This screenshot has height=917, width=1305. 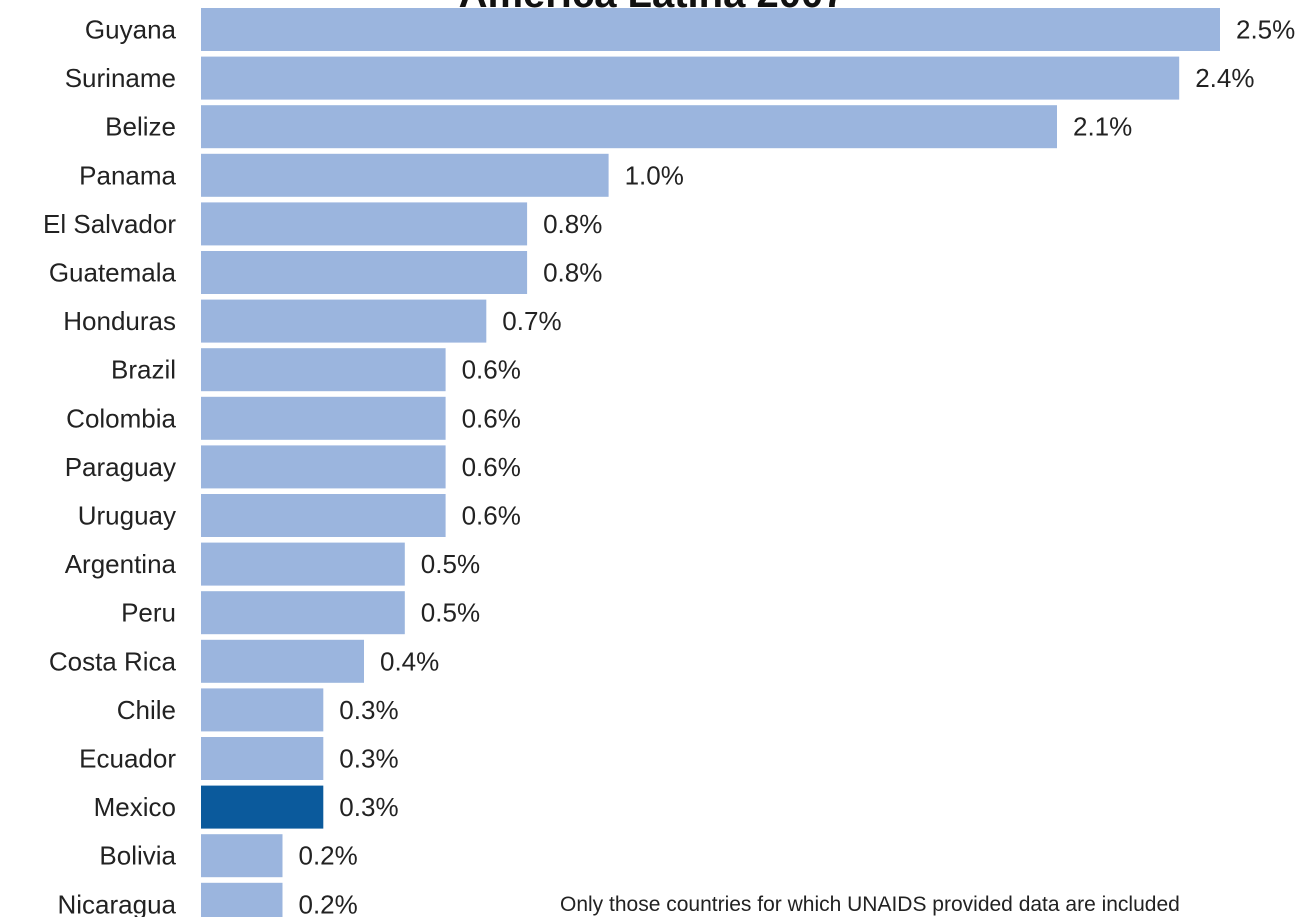 I want to click on bar-guyana, so click(x=710, y=29).